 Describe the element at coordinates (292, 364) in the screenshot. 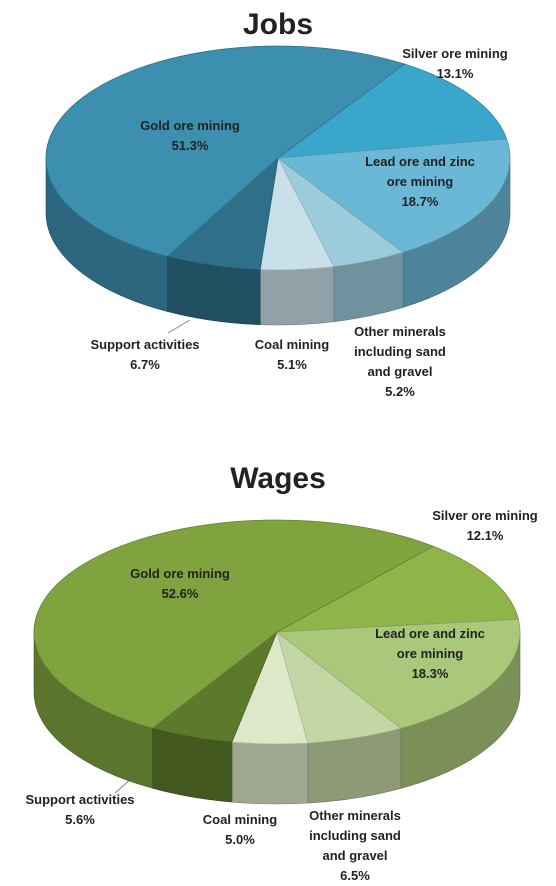

I see `value-label: 5.1%` at that location.